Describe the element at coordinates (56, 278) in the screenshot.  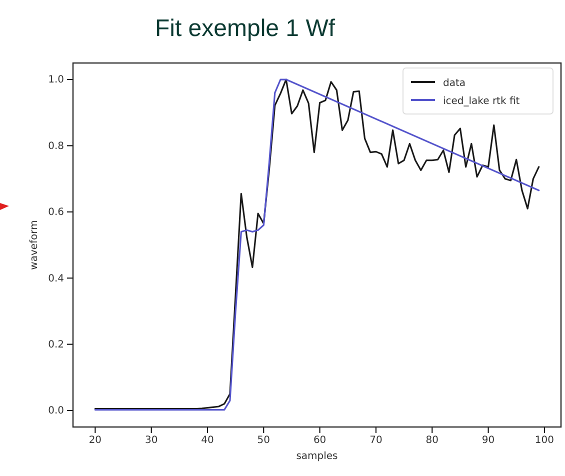
I see `y-tick-label: 0.4` at that location.